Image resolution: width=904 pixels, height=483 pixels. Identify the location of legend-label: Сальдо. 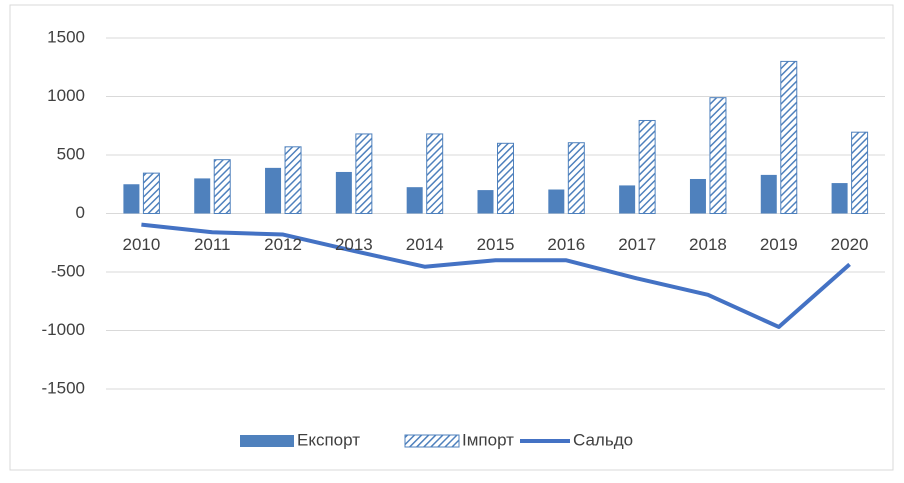
(603, 439).